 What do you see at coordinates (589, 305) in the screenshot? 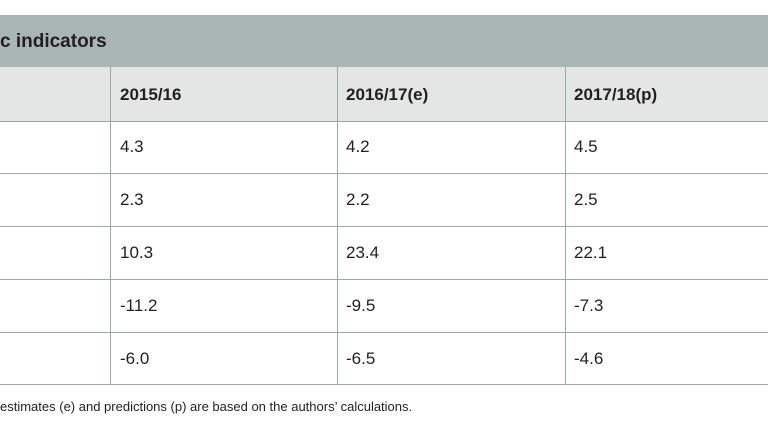
I see `table-cell: -7.3` at bounding box center [589, 305].